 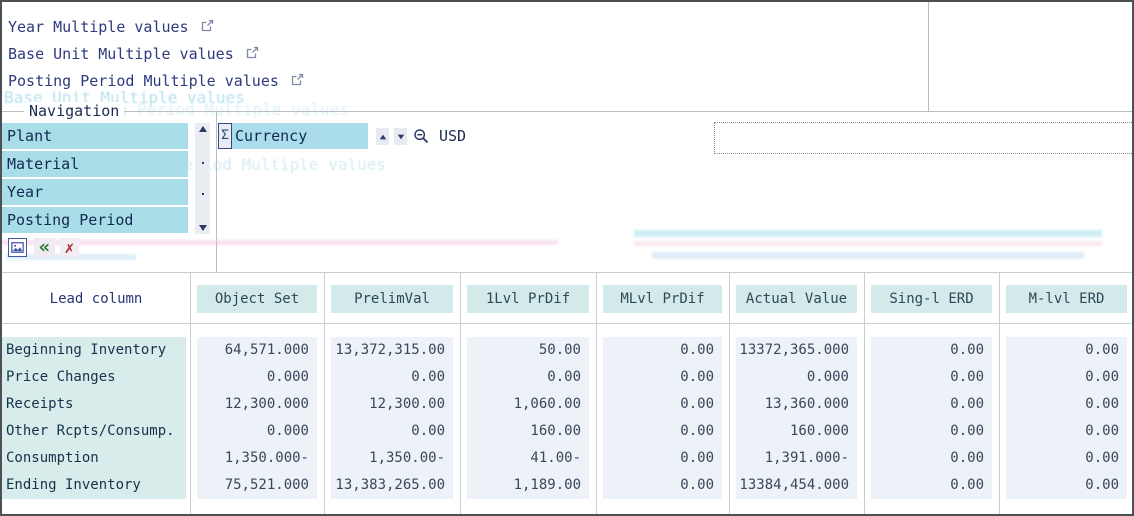 I want to click on cell-value: 1,189.00, so click(x=547, y=485).